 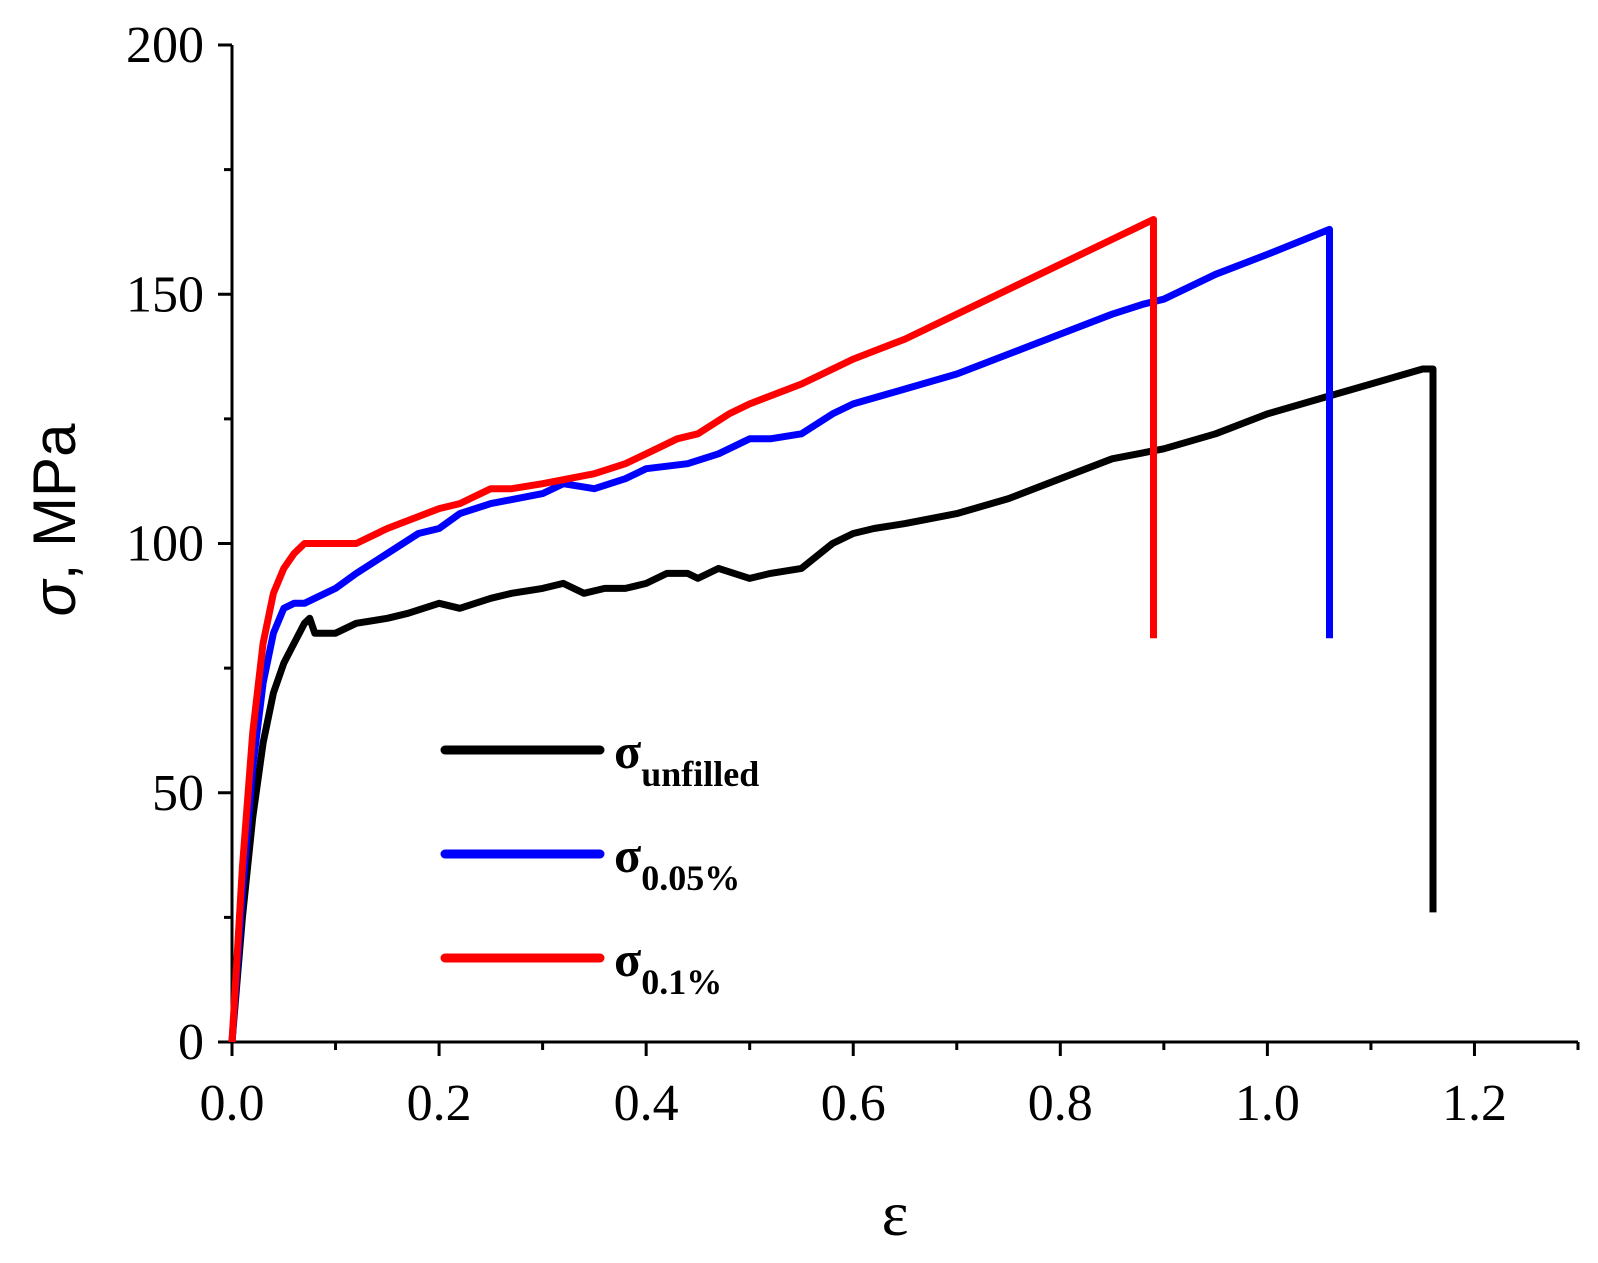 I want to click on legend-label-sub: 0.05%, so click(x=690, y=878).